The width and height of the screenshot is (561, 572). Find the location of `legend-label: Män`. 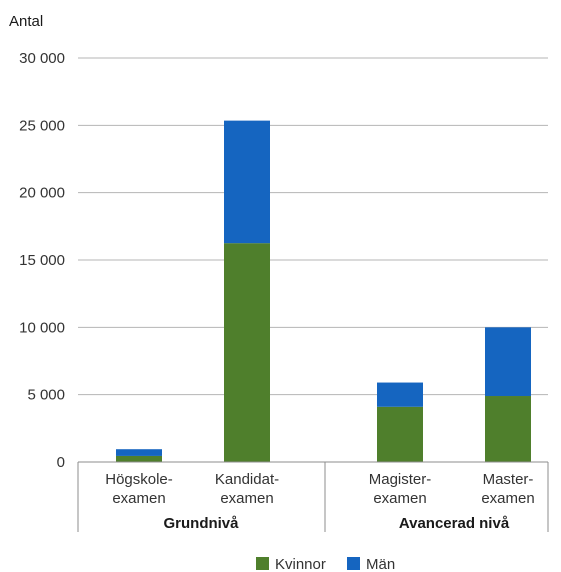

legend-label: Män is located at coordinates (380, 564).